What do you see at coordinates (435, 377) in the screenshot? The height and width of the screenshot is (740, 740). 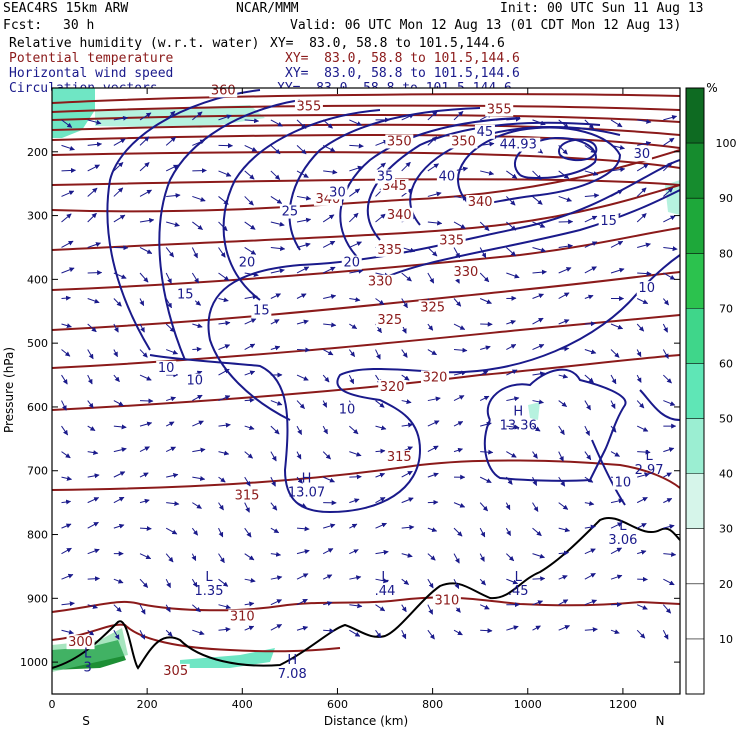 I see `theta-label: 320` at bounding box center [435, 377].